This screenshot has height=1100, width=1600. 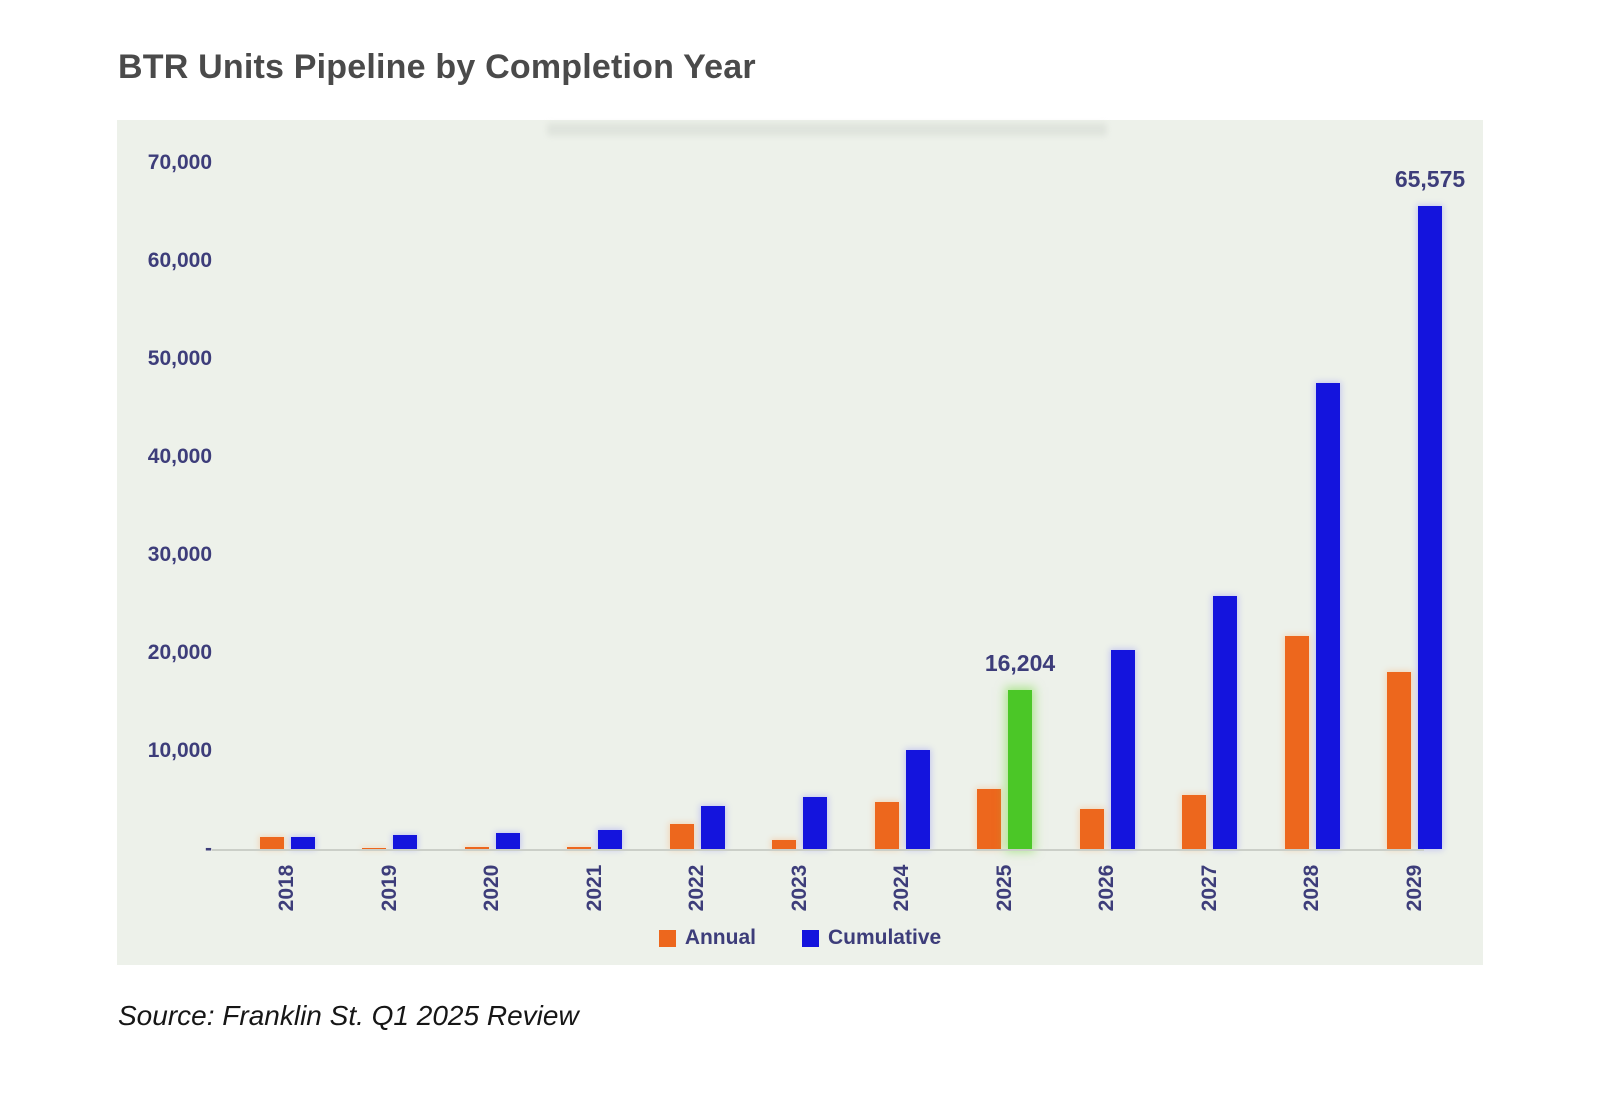 I want to click on x-tick-label: 2019, so click(x=389, y=888).